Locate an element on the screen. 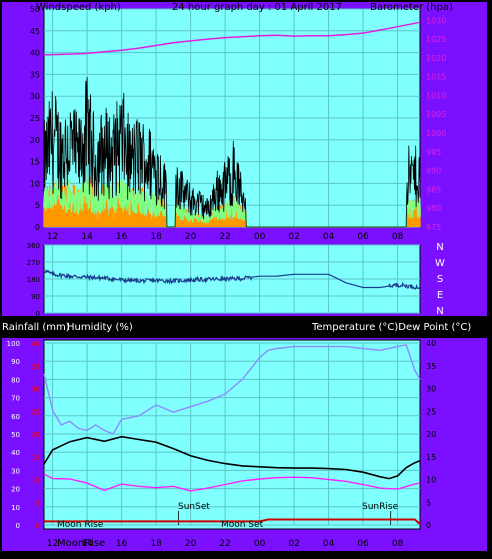  compass-label-1: W is located at coordinates (440, 263).